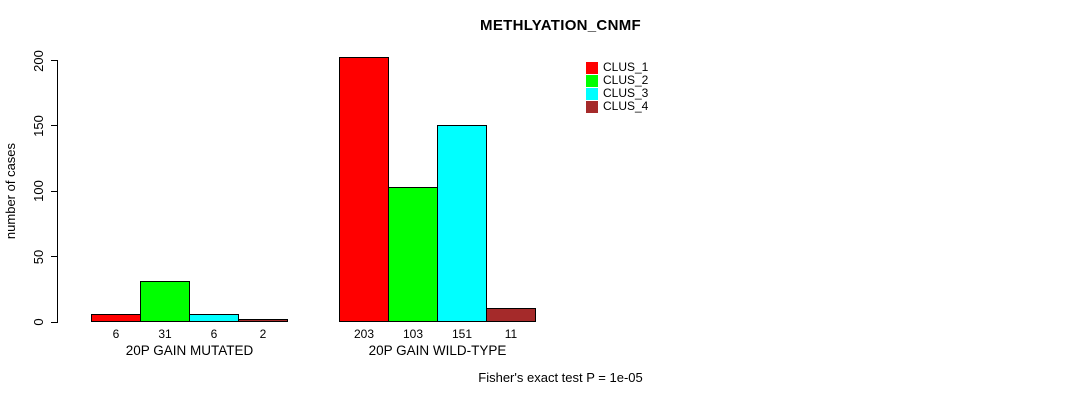  What do you see at coordinates (38, 256) in the screenshot?
I see `y-tick-label: 50` at bounding box center [38, 256].